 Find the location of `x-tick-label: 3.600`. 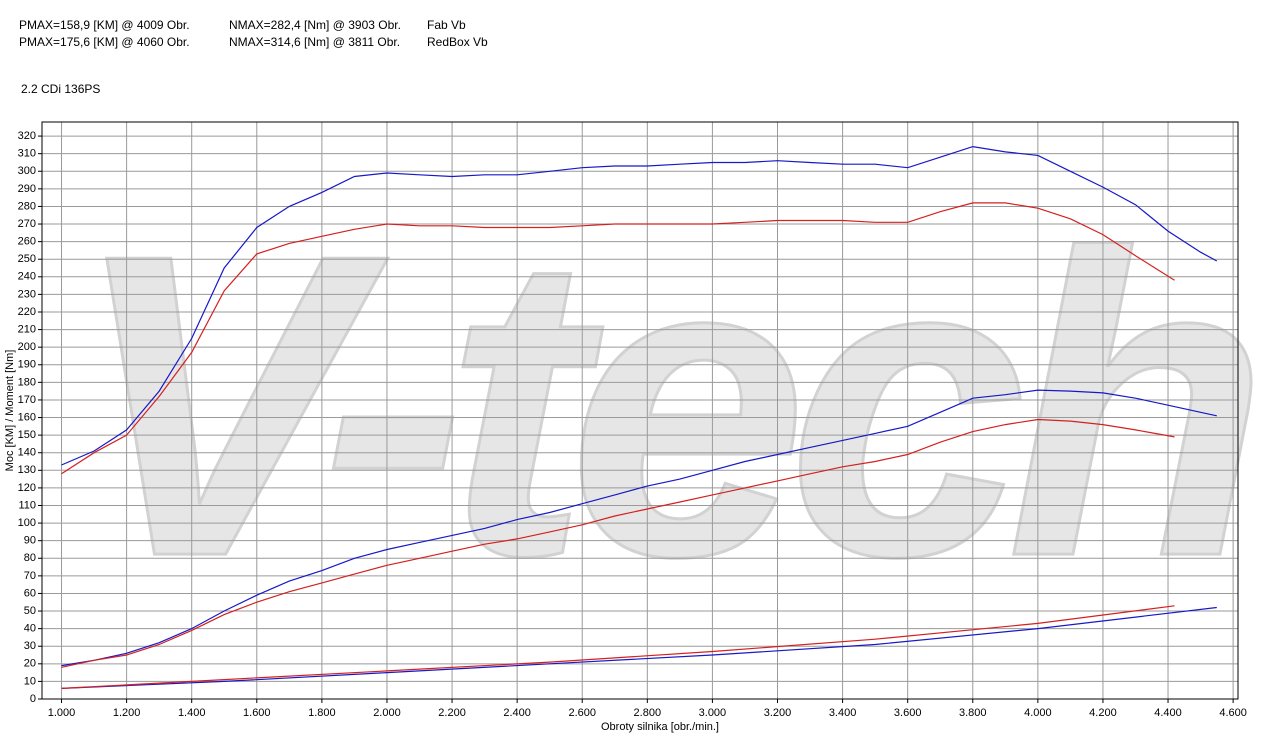

x-tick-label: 3.600 is located at coordinates (908, 713).